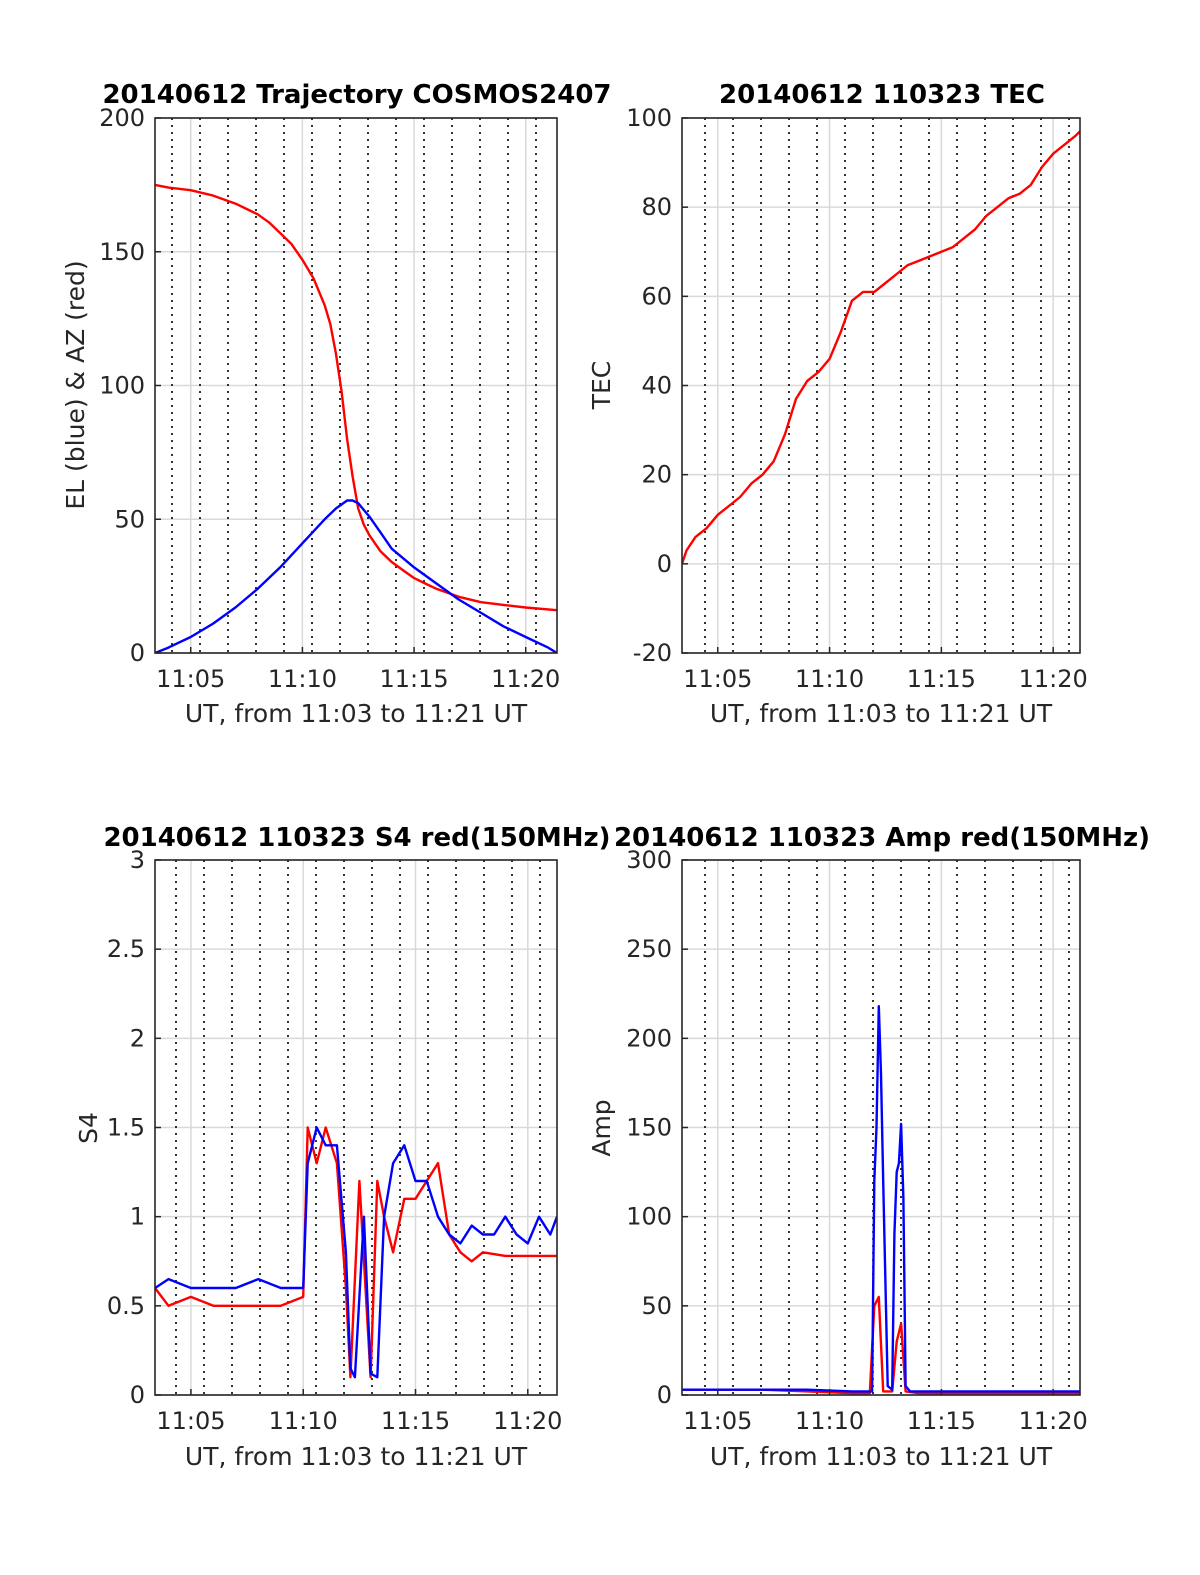 Image resolution: width=1200 pixels, height=1575 pixels. Describe the element at coordinates (656, 1306) in the screenshot. I see `amp-ytick-label-1: 50` at that location.